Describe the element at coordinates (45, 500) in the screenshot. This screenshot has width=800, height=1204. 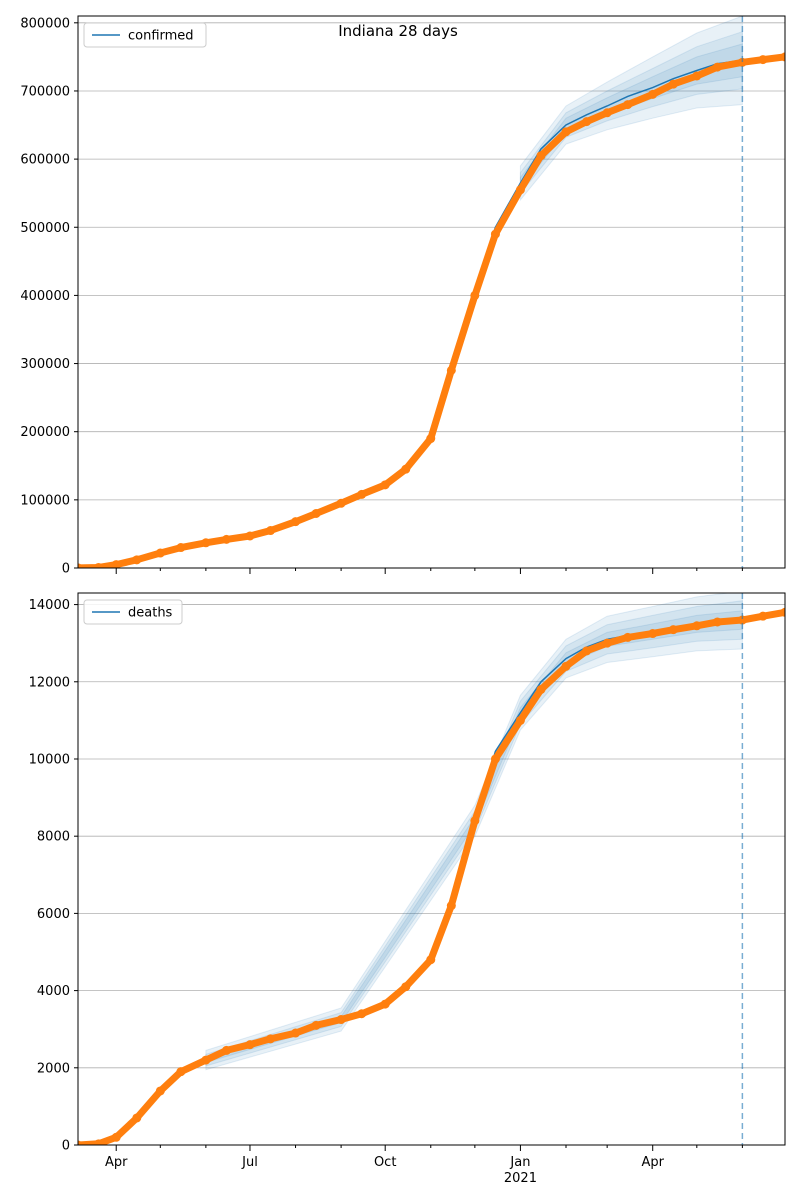
I see `y-tick-label: 100000` at that location.